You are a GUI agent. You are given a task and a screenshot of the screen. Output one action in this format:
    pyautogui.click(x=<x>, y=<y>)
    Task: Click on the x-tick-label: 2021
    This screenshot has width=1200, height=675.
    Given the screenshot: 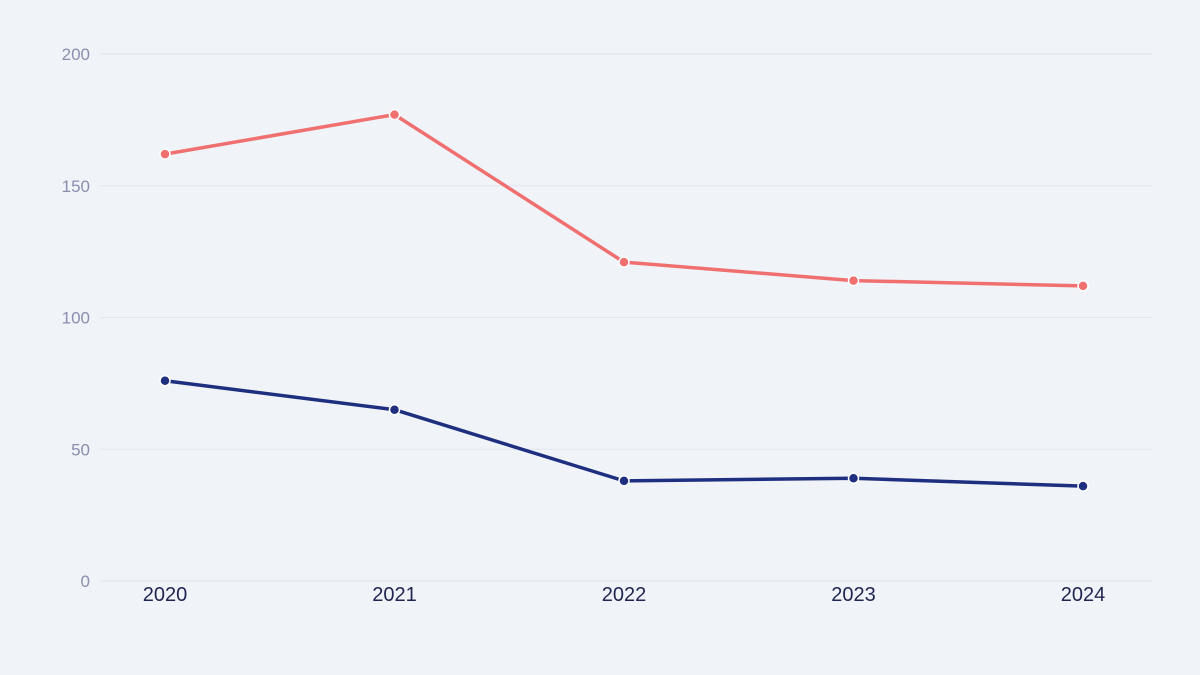 What is the action you would take?
    pyautogui.click(x=394, y=595)
    